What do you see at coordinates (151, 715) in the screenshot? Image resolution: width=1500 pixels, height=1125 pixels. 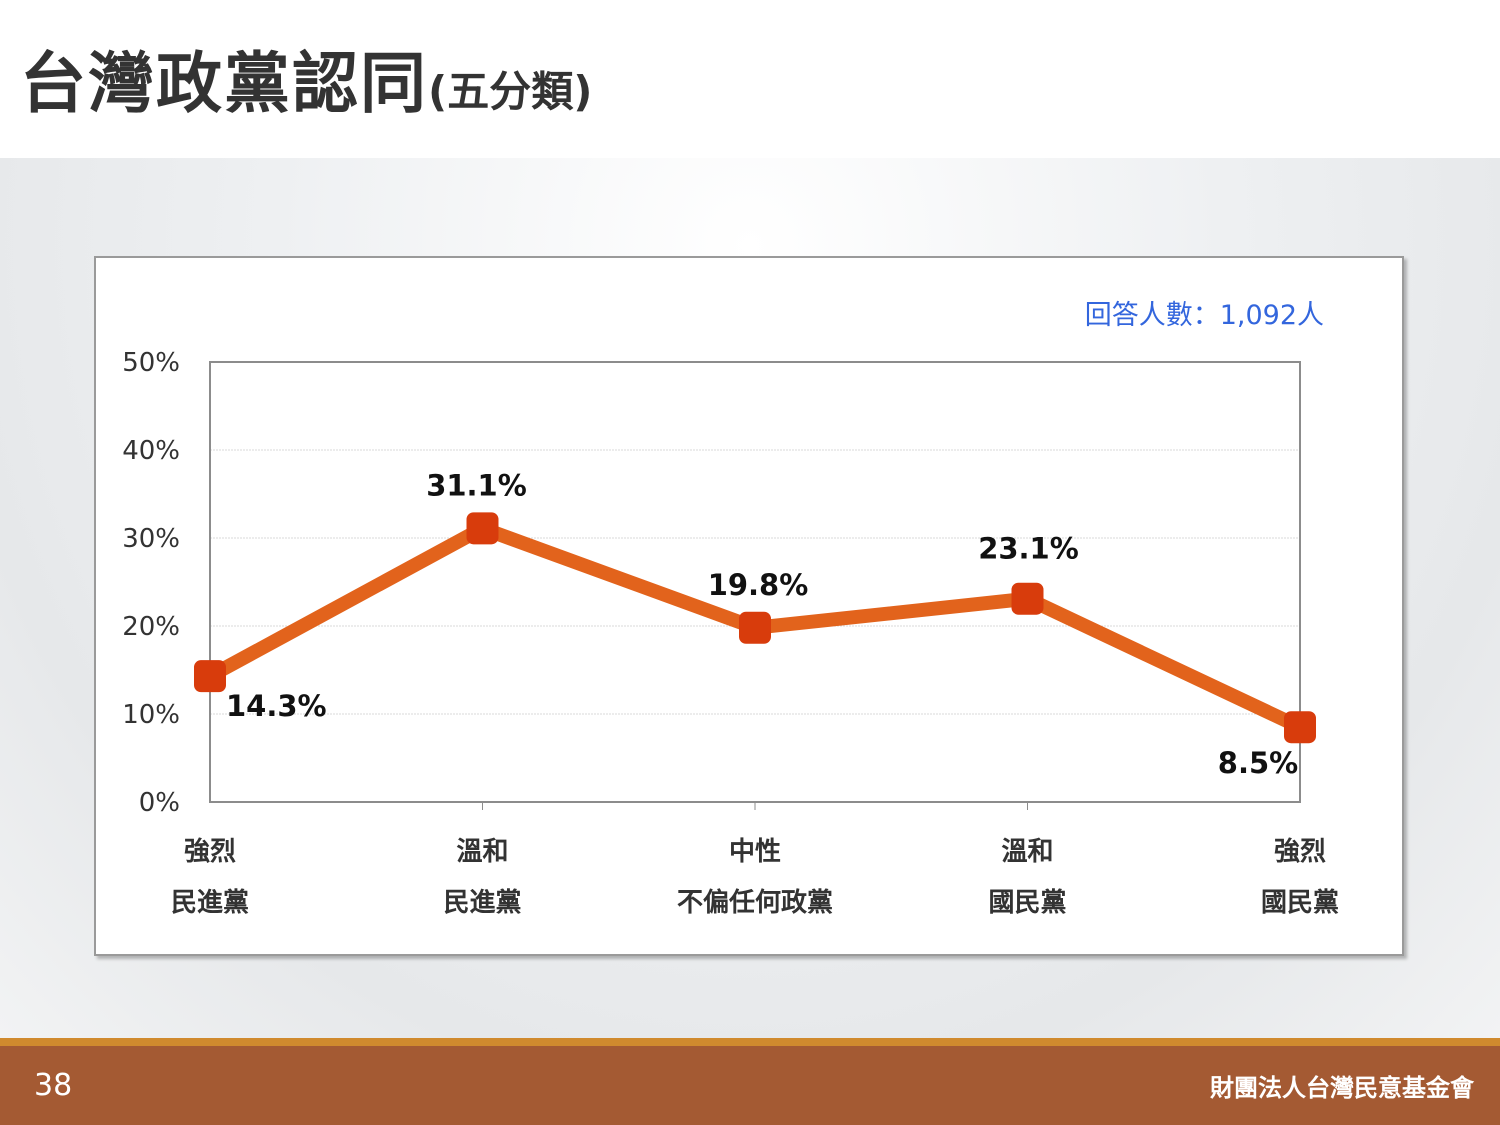 I see `y-tick-label: 10%` at bounding box center [151, 715].